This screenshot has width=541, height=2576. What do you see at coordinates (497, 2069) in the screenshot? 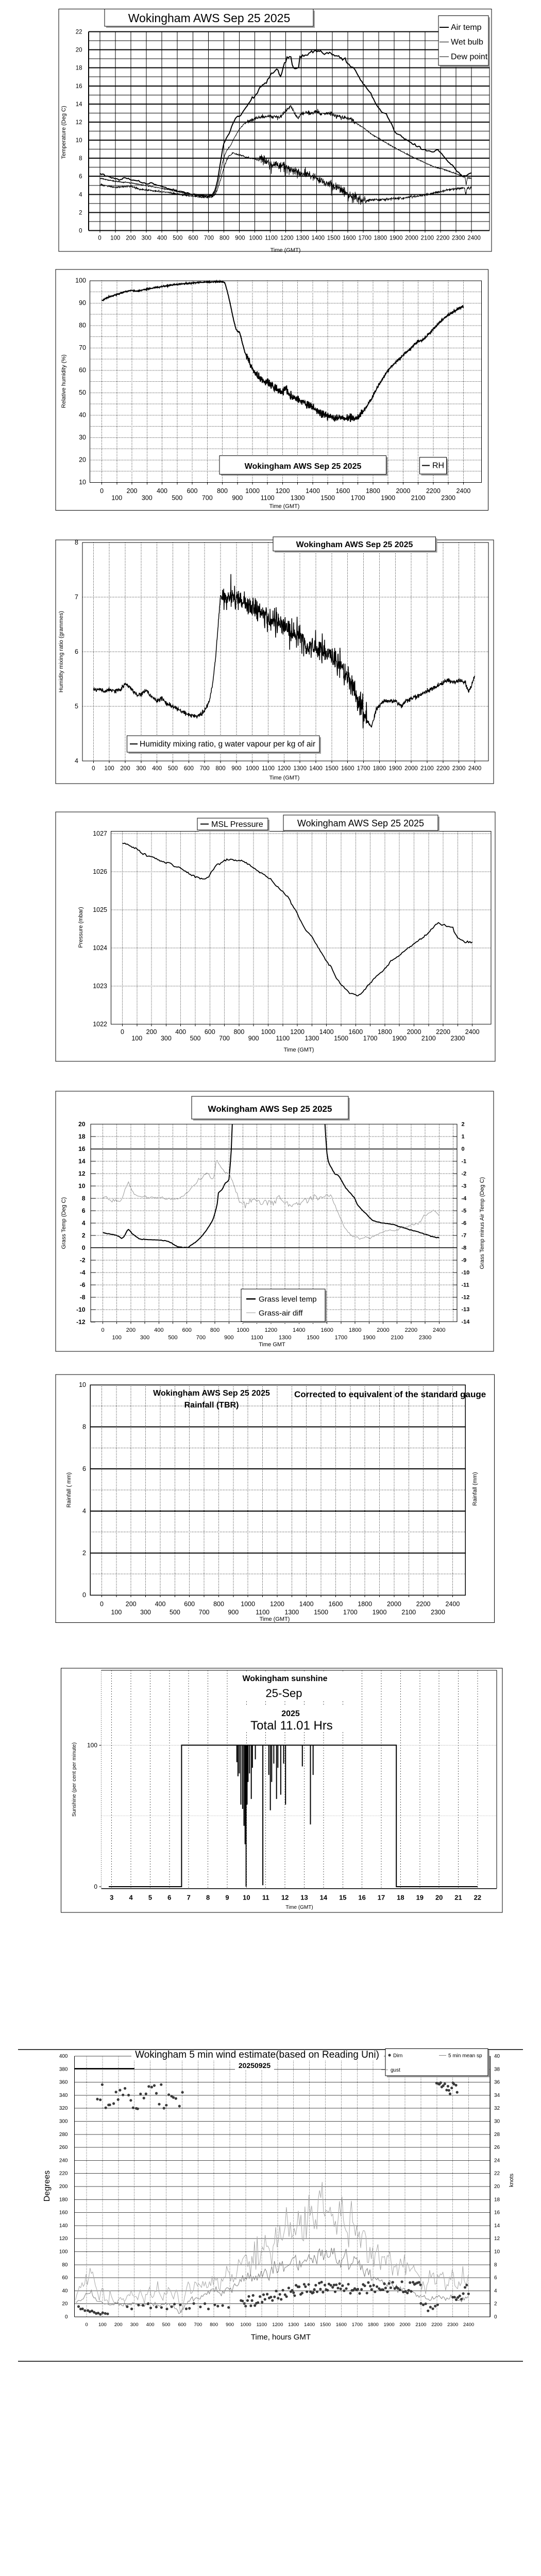
I see `svg-text: 38` at bounding box center [497, 2069].